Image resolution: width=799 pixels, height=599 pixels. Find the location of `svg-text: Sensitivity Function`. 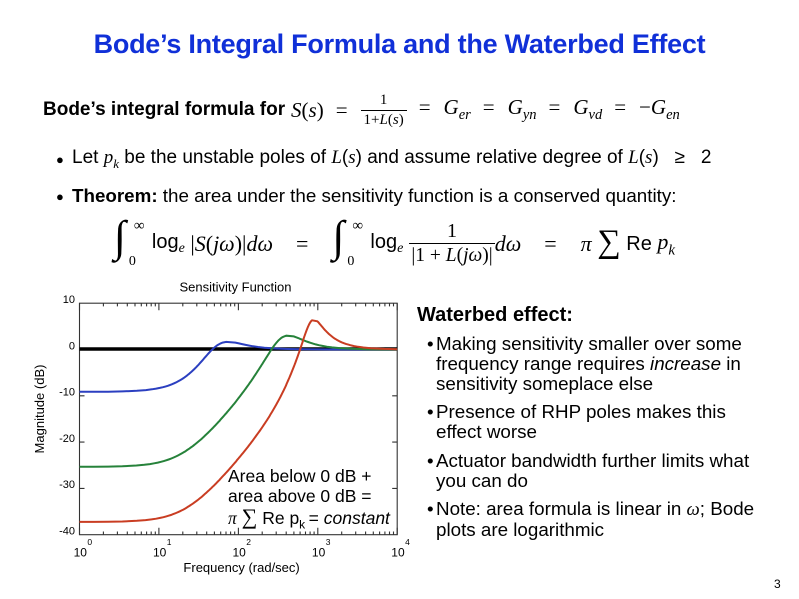

svg-text: Sensitivity Function is located at coordinates (236, 287).